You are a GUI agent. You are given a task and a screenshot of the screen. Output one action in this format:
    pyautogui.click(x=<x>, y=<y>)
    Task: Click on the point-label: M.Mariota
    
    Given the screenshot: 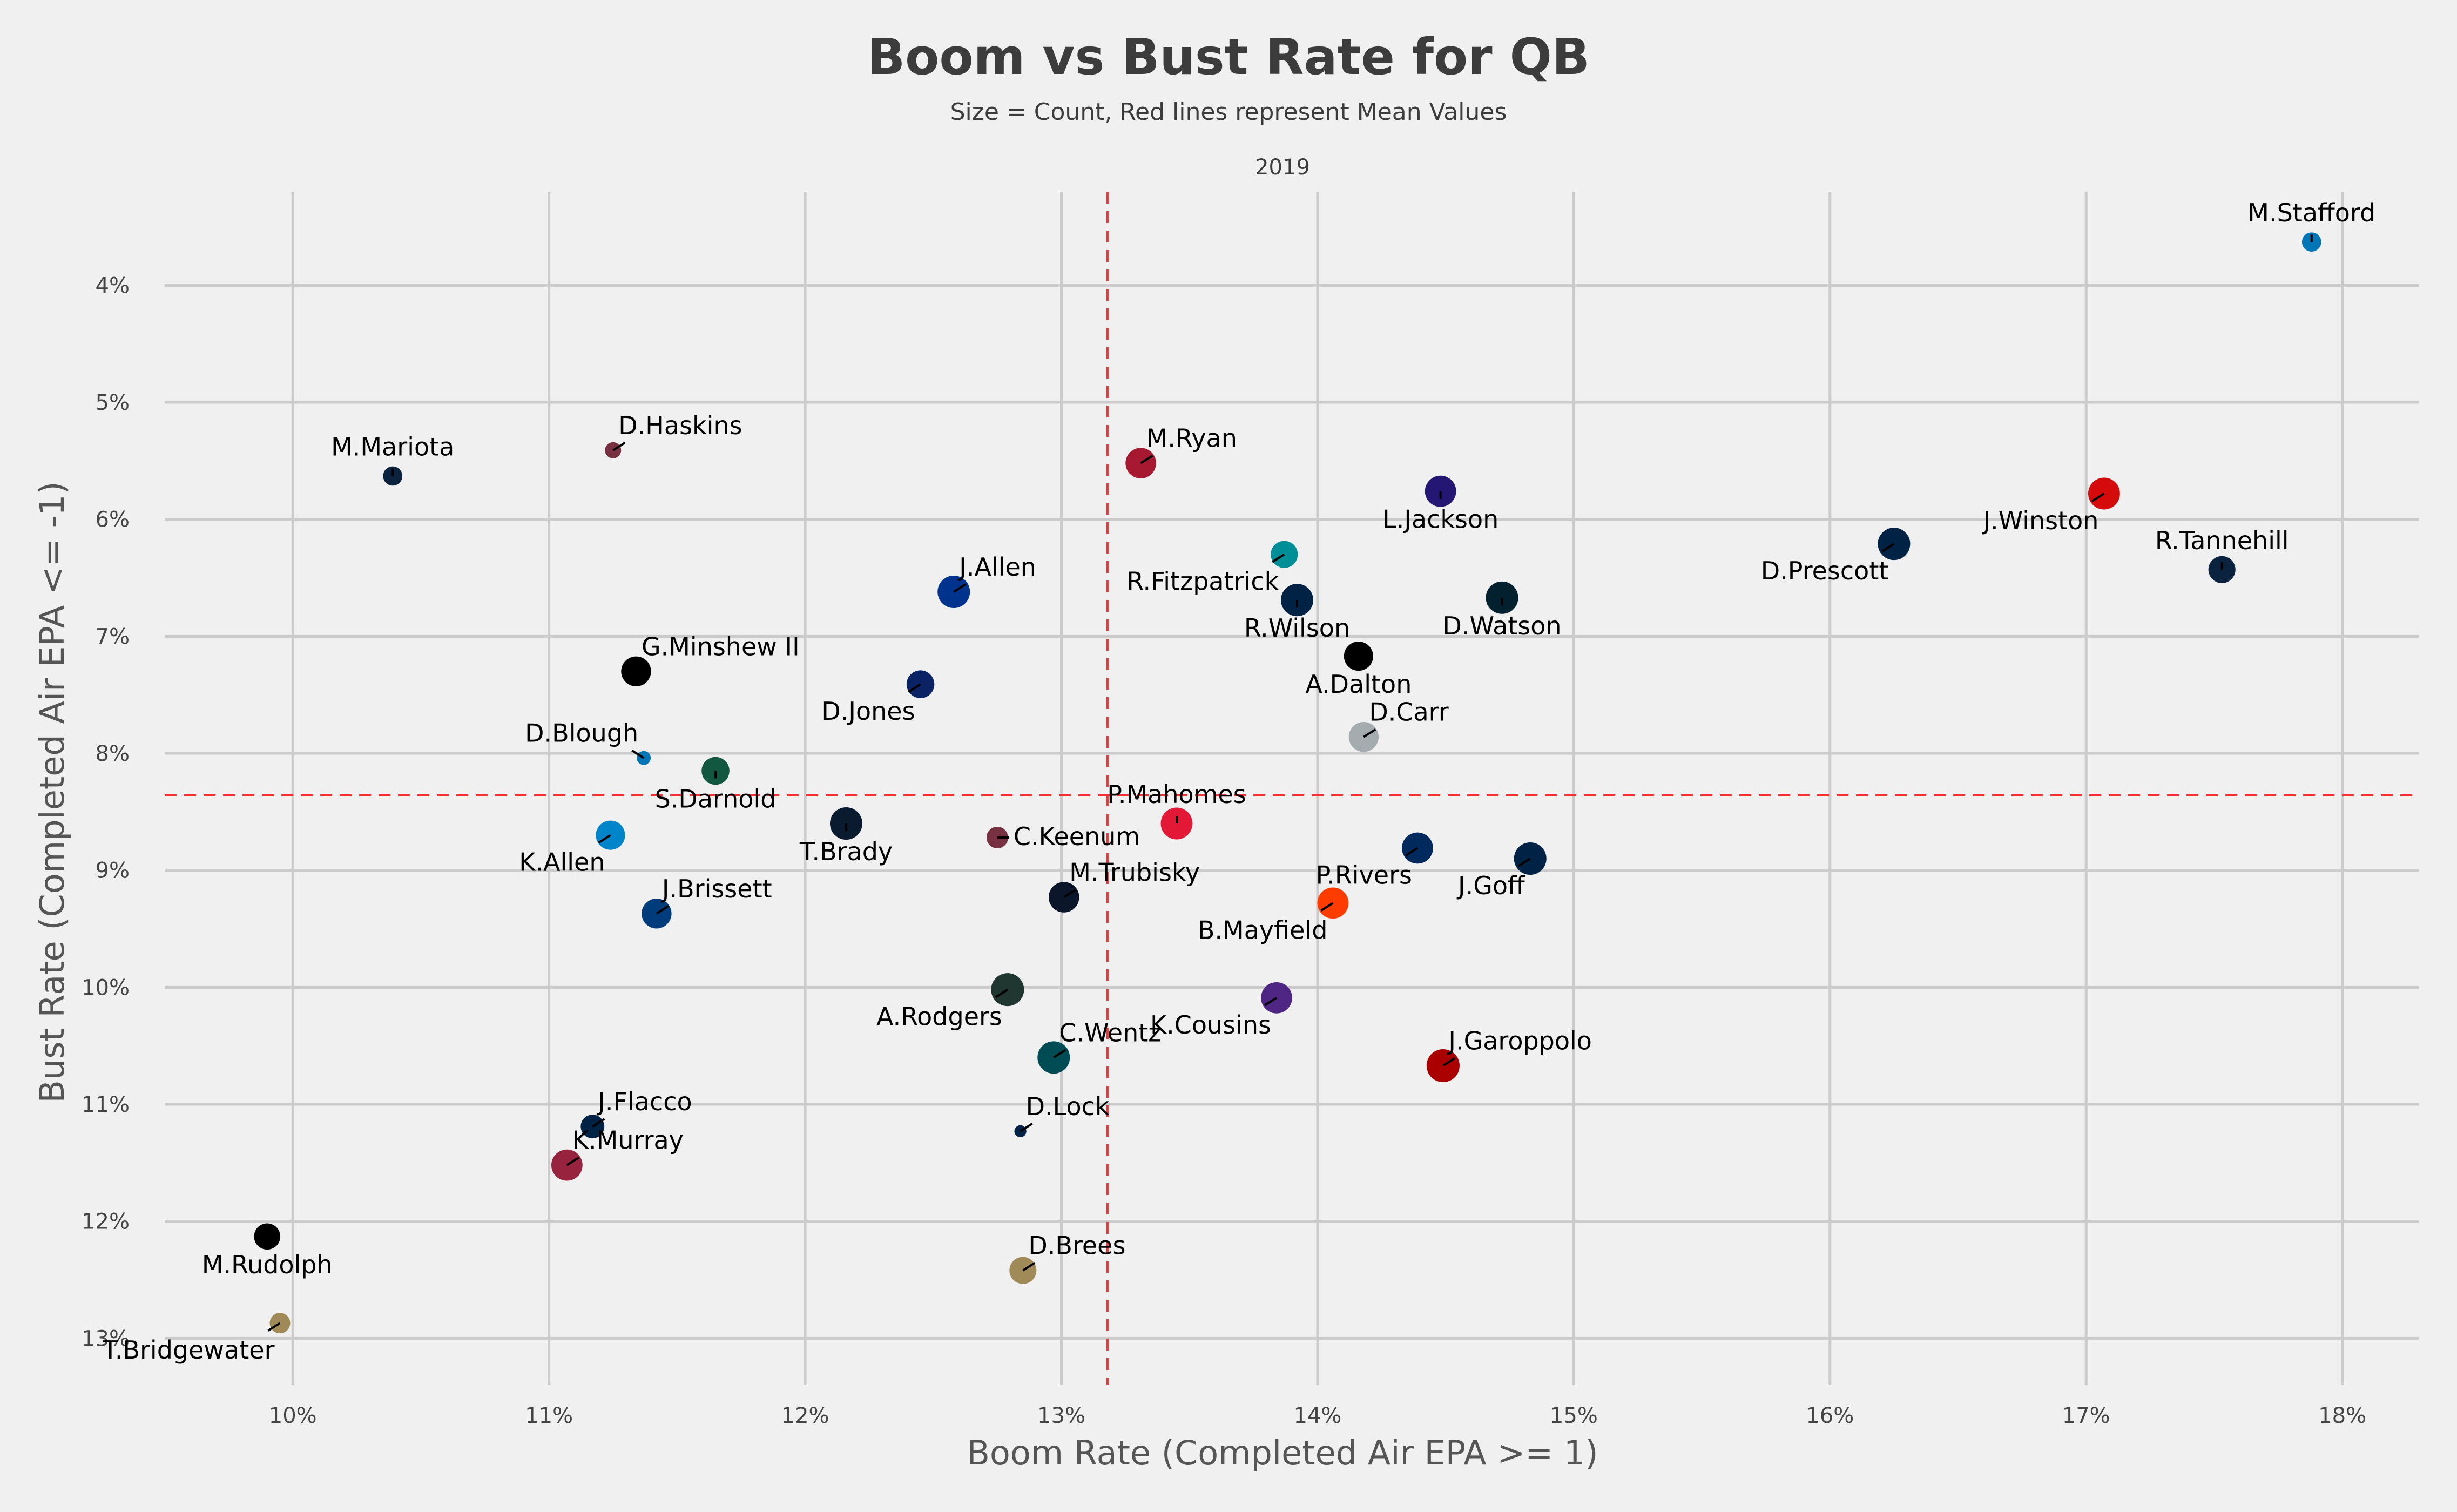 What is the action you would take?
    pyautogui.click(x=392, y=447)
    